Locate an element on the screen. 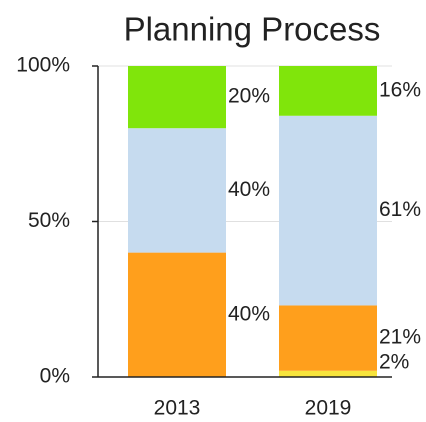 The width and height of the screenshot is (426, 422). x-tick-label: 2013 is located at coordinates (177, 408).